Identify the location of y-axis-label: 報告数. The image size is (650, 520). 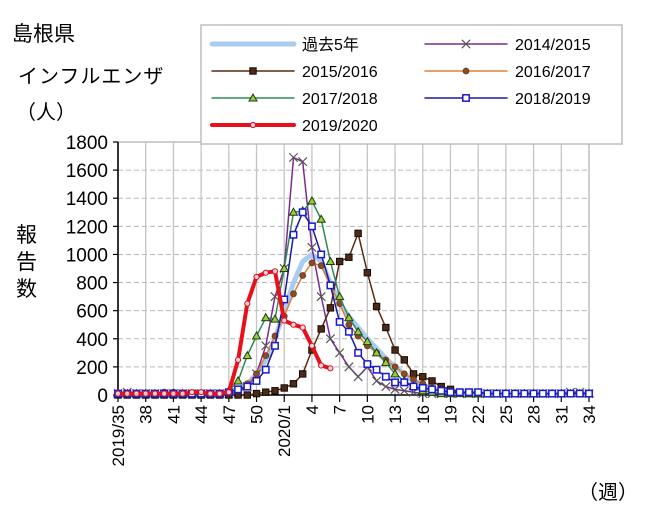
(26, 262).